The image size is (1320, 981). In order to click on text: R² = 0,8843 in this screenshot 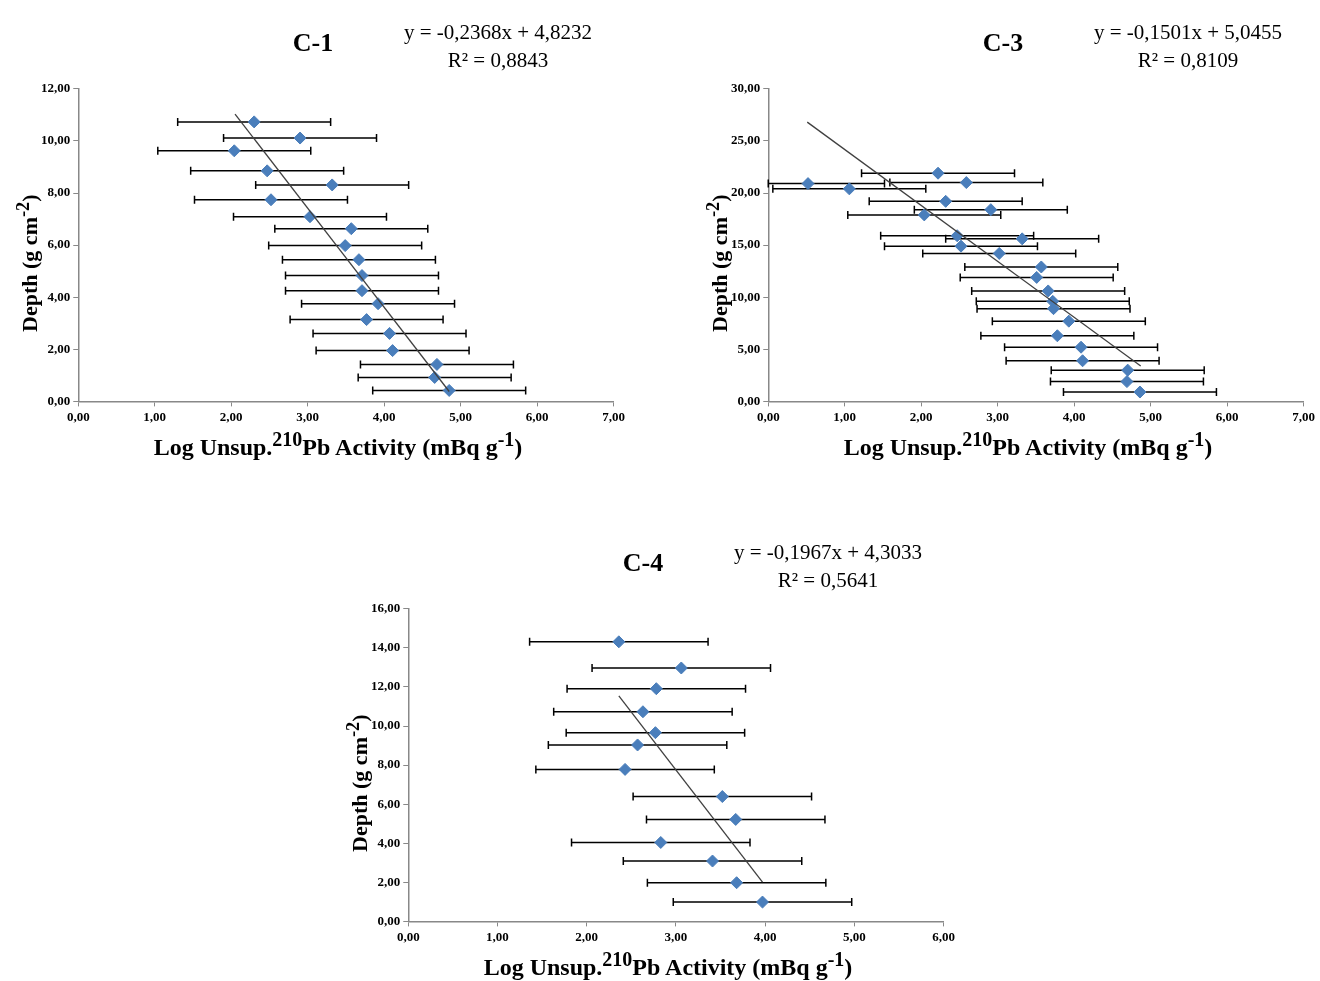, I will do `click(498, 60)`.